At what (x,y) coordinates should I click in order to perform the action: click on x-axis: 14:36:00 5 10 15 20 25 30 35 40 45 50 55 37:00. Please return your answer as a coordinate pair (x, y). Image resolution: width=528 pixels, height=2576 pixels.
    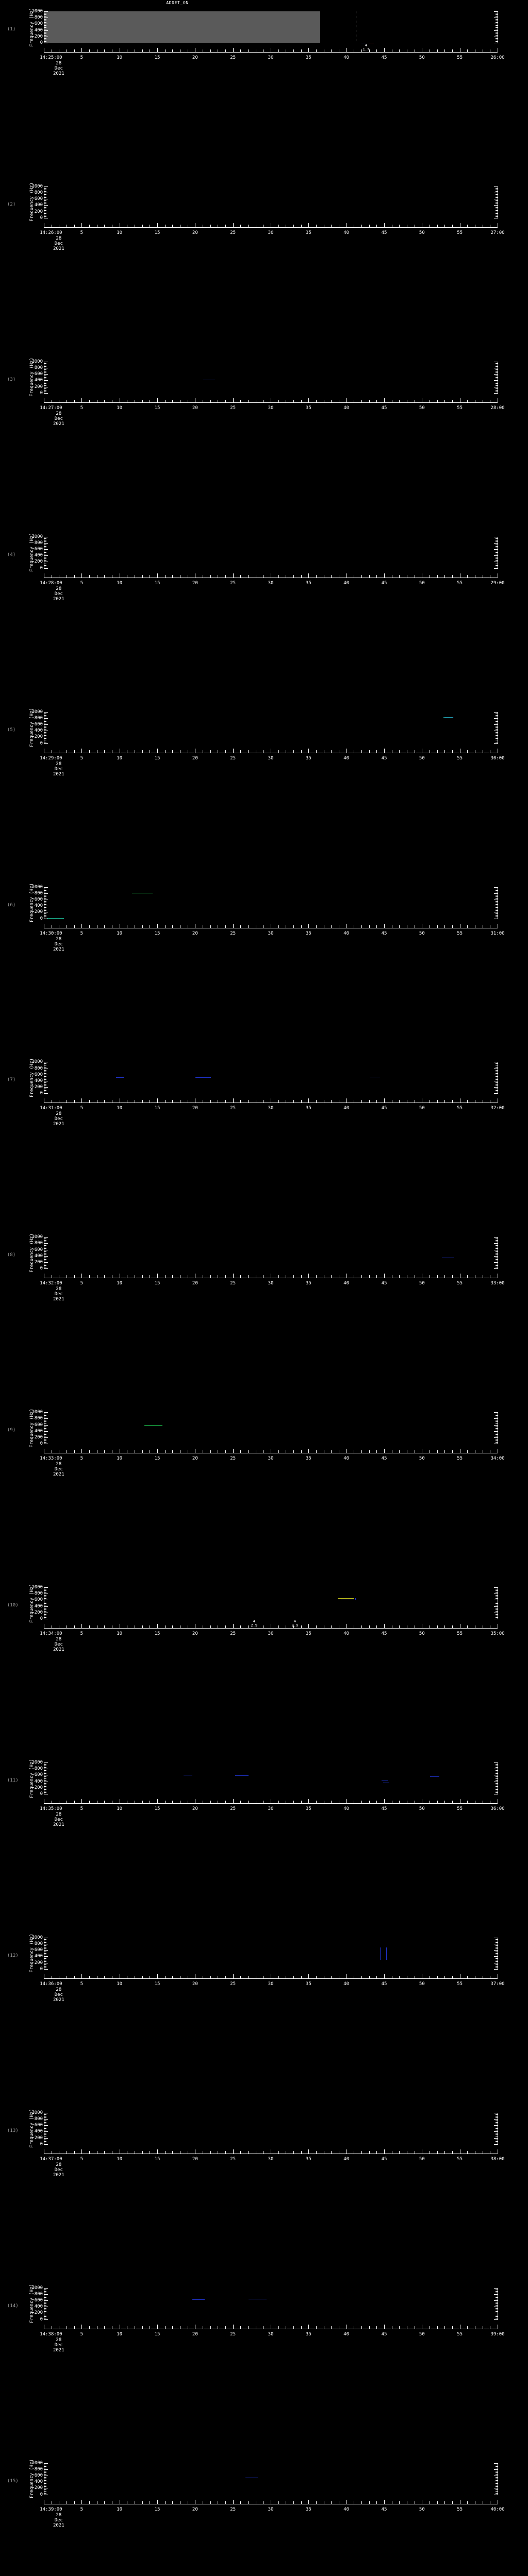
    Looking at the image, I should click on (272, 1980).